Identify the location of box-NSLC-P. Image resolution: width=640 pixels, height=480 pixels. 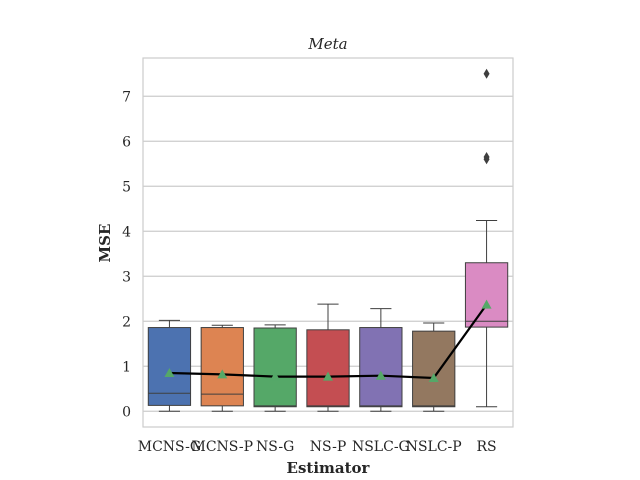
(434, 367).